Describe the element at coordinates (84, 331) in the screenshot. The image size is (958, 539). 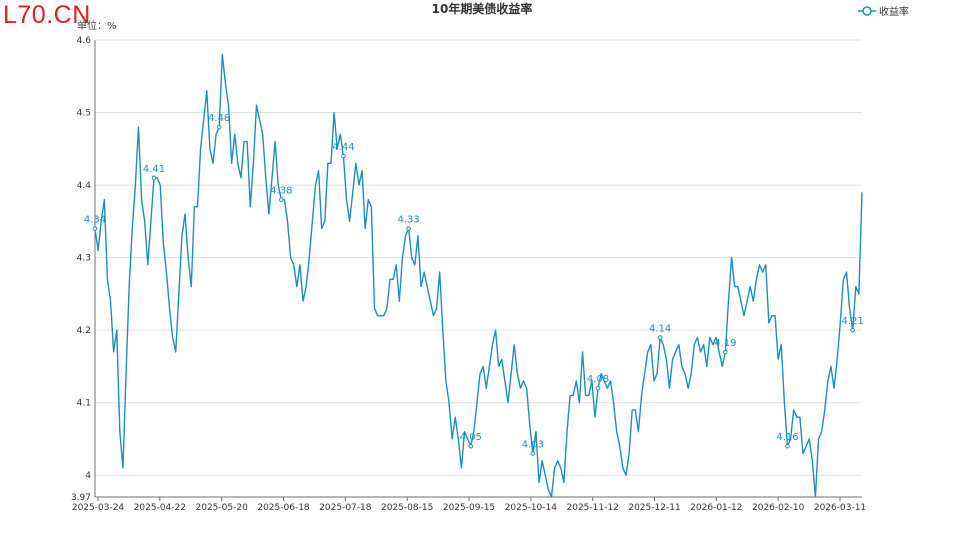
I see `y-tick-label: 4.2` at that location.